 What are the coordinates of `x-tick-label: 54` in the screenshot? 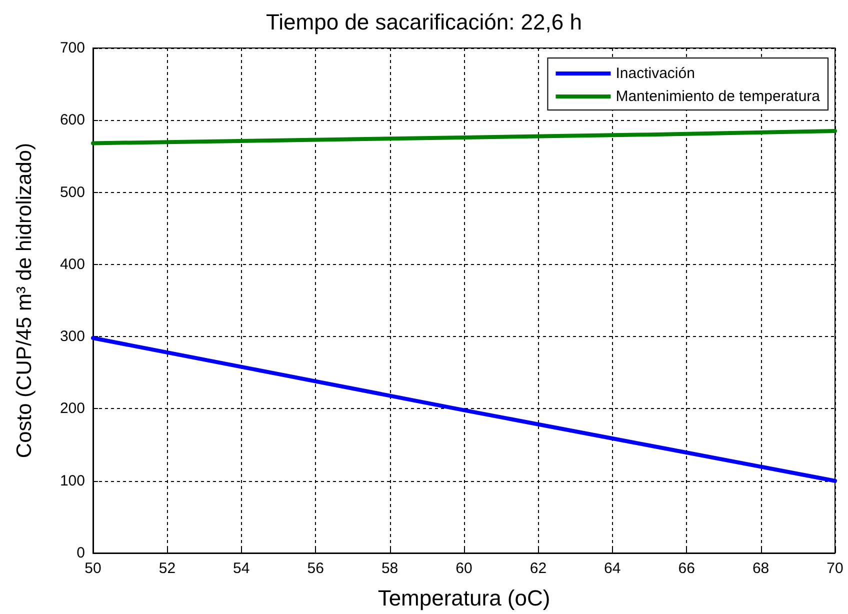 It's located at (241, 568).